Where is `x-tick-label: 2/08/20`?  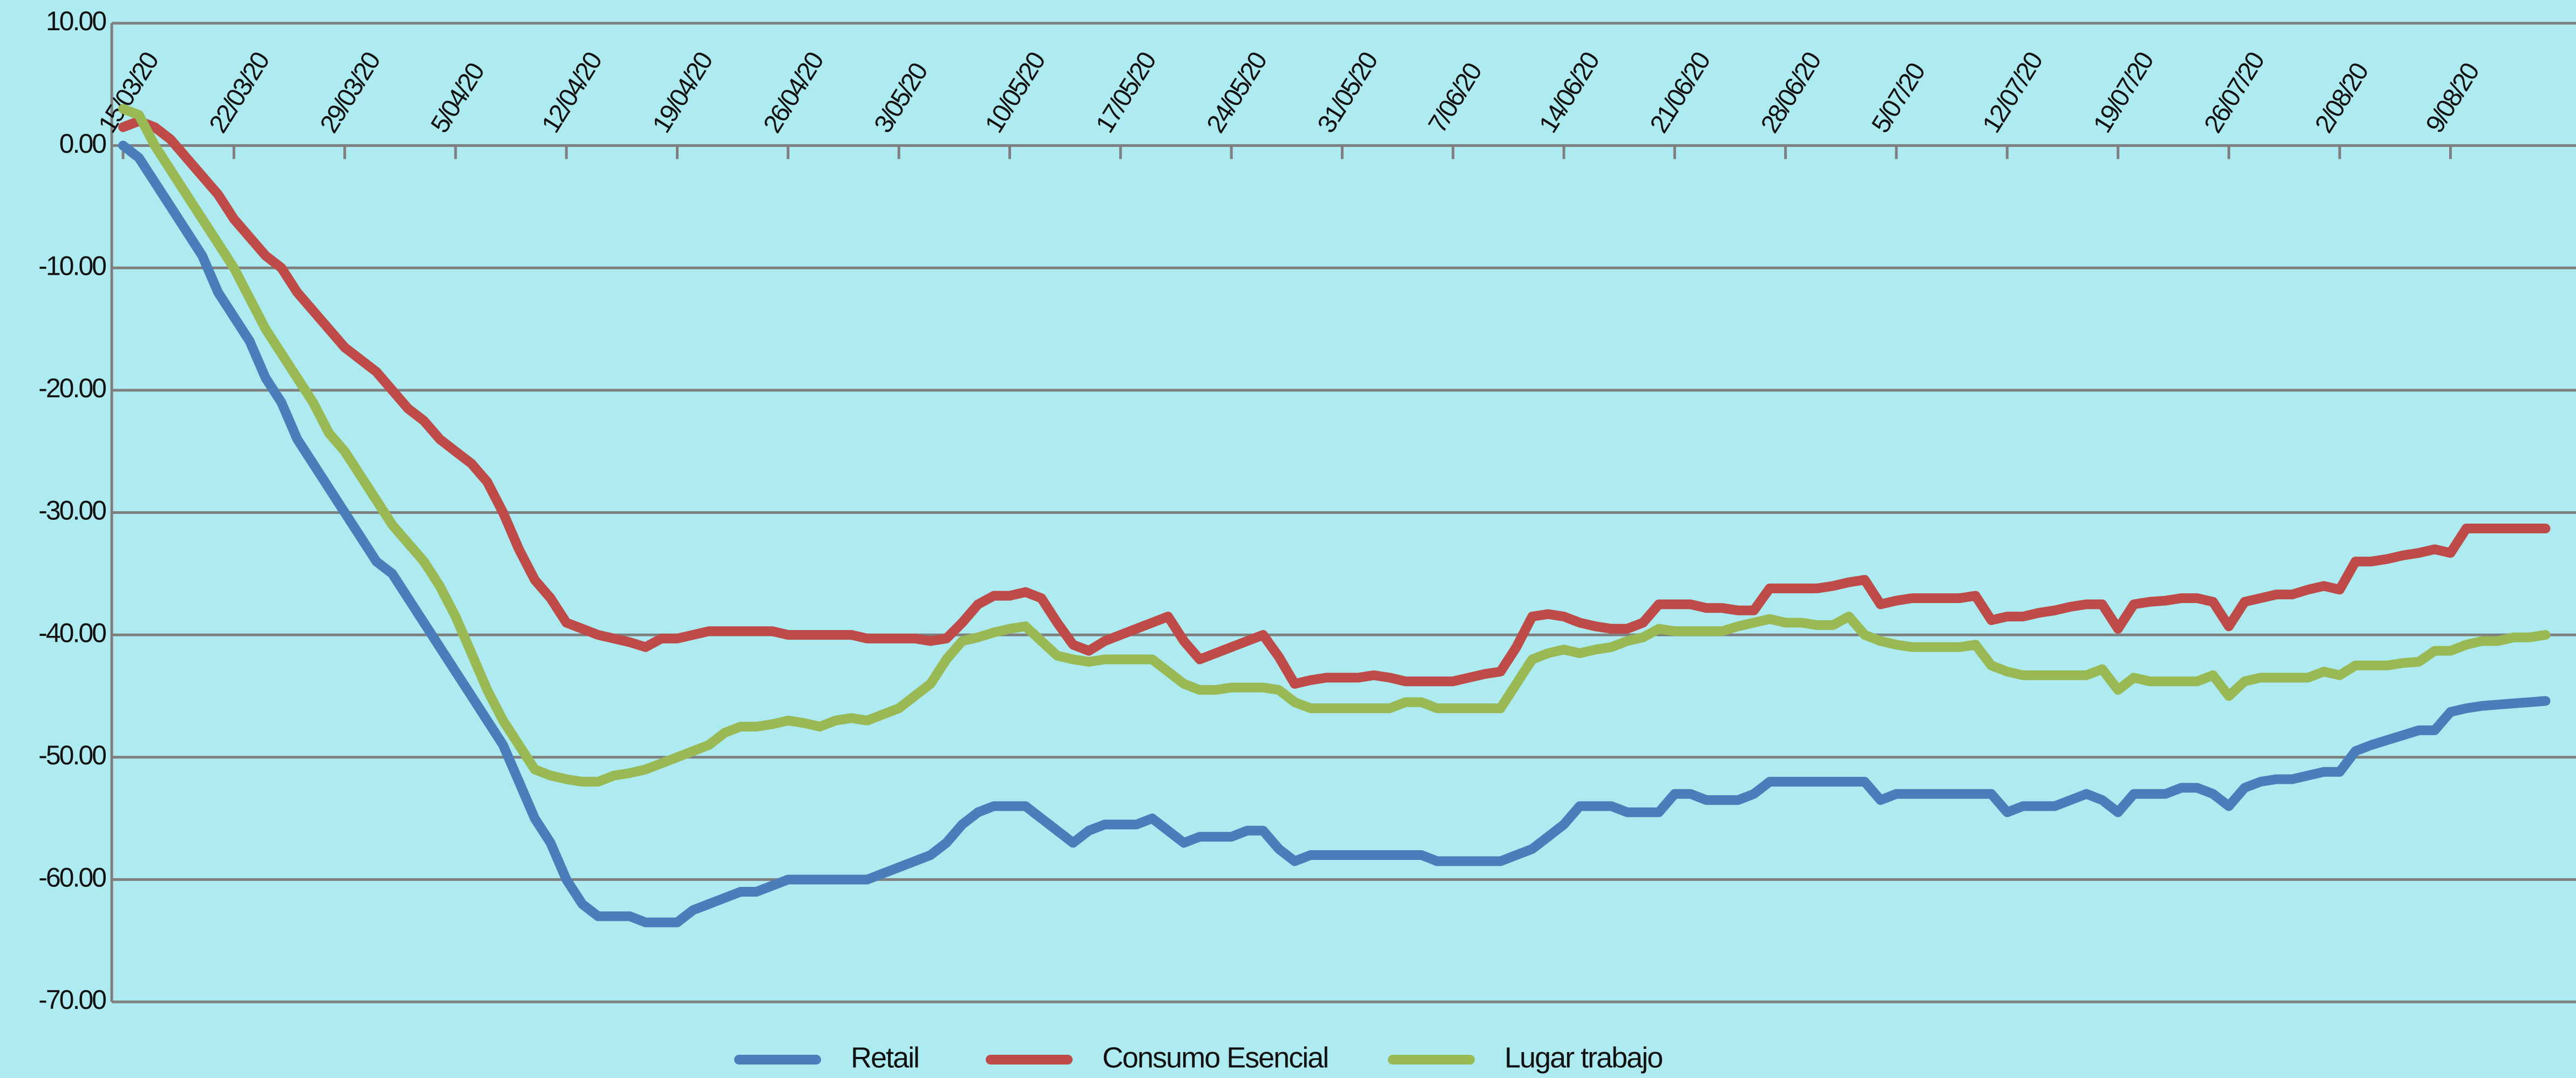 x-tick-label: 2/08/20 is located at coordinates (2342, 98).